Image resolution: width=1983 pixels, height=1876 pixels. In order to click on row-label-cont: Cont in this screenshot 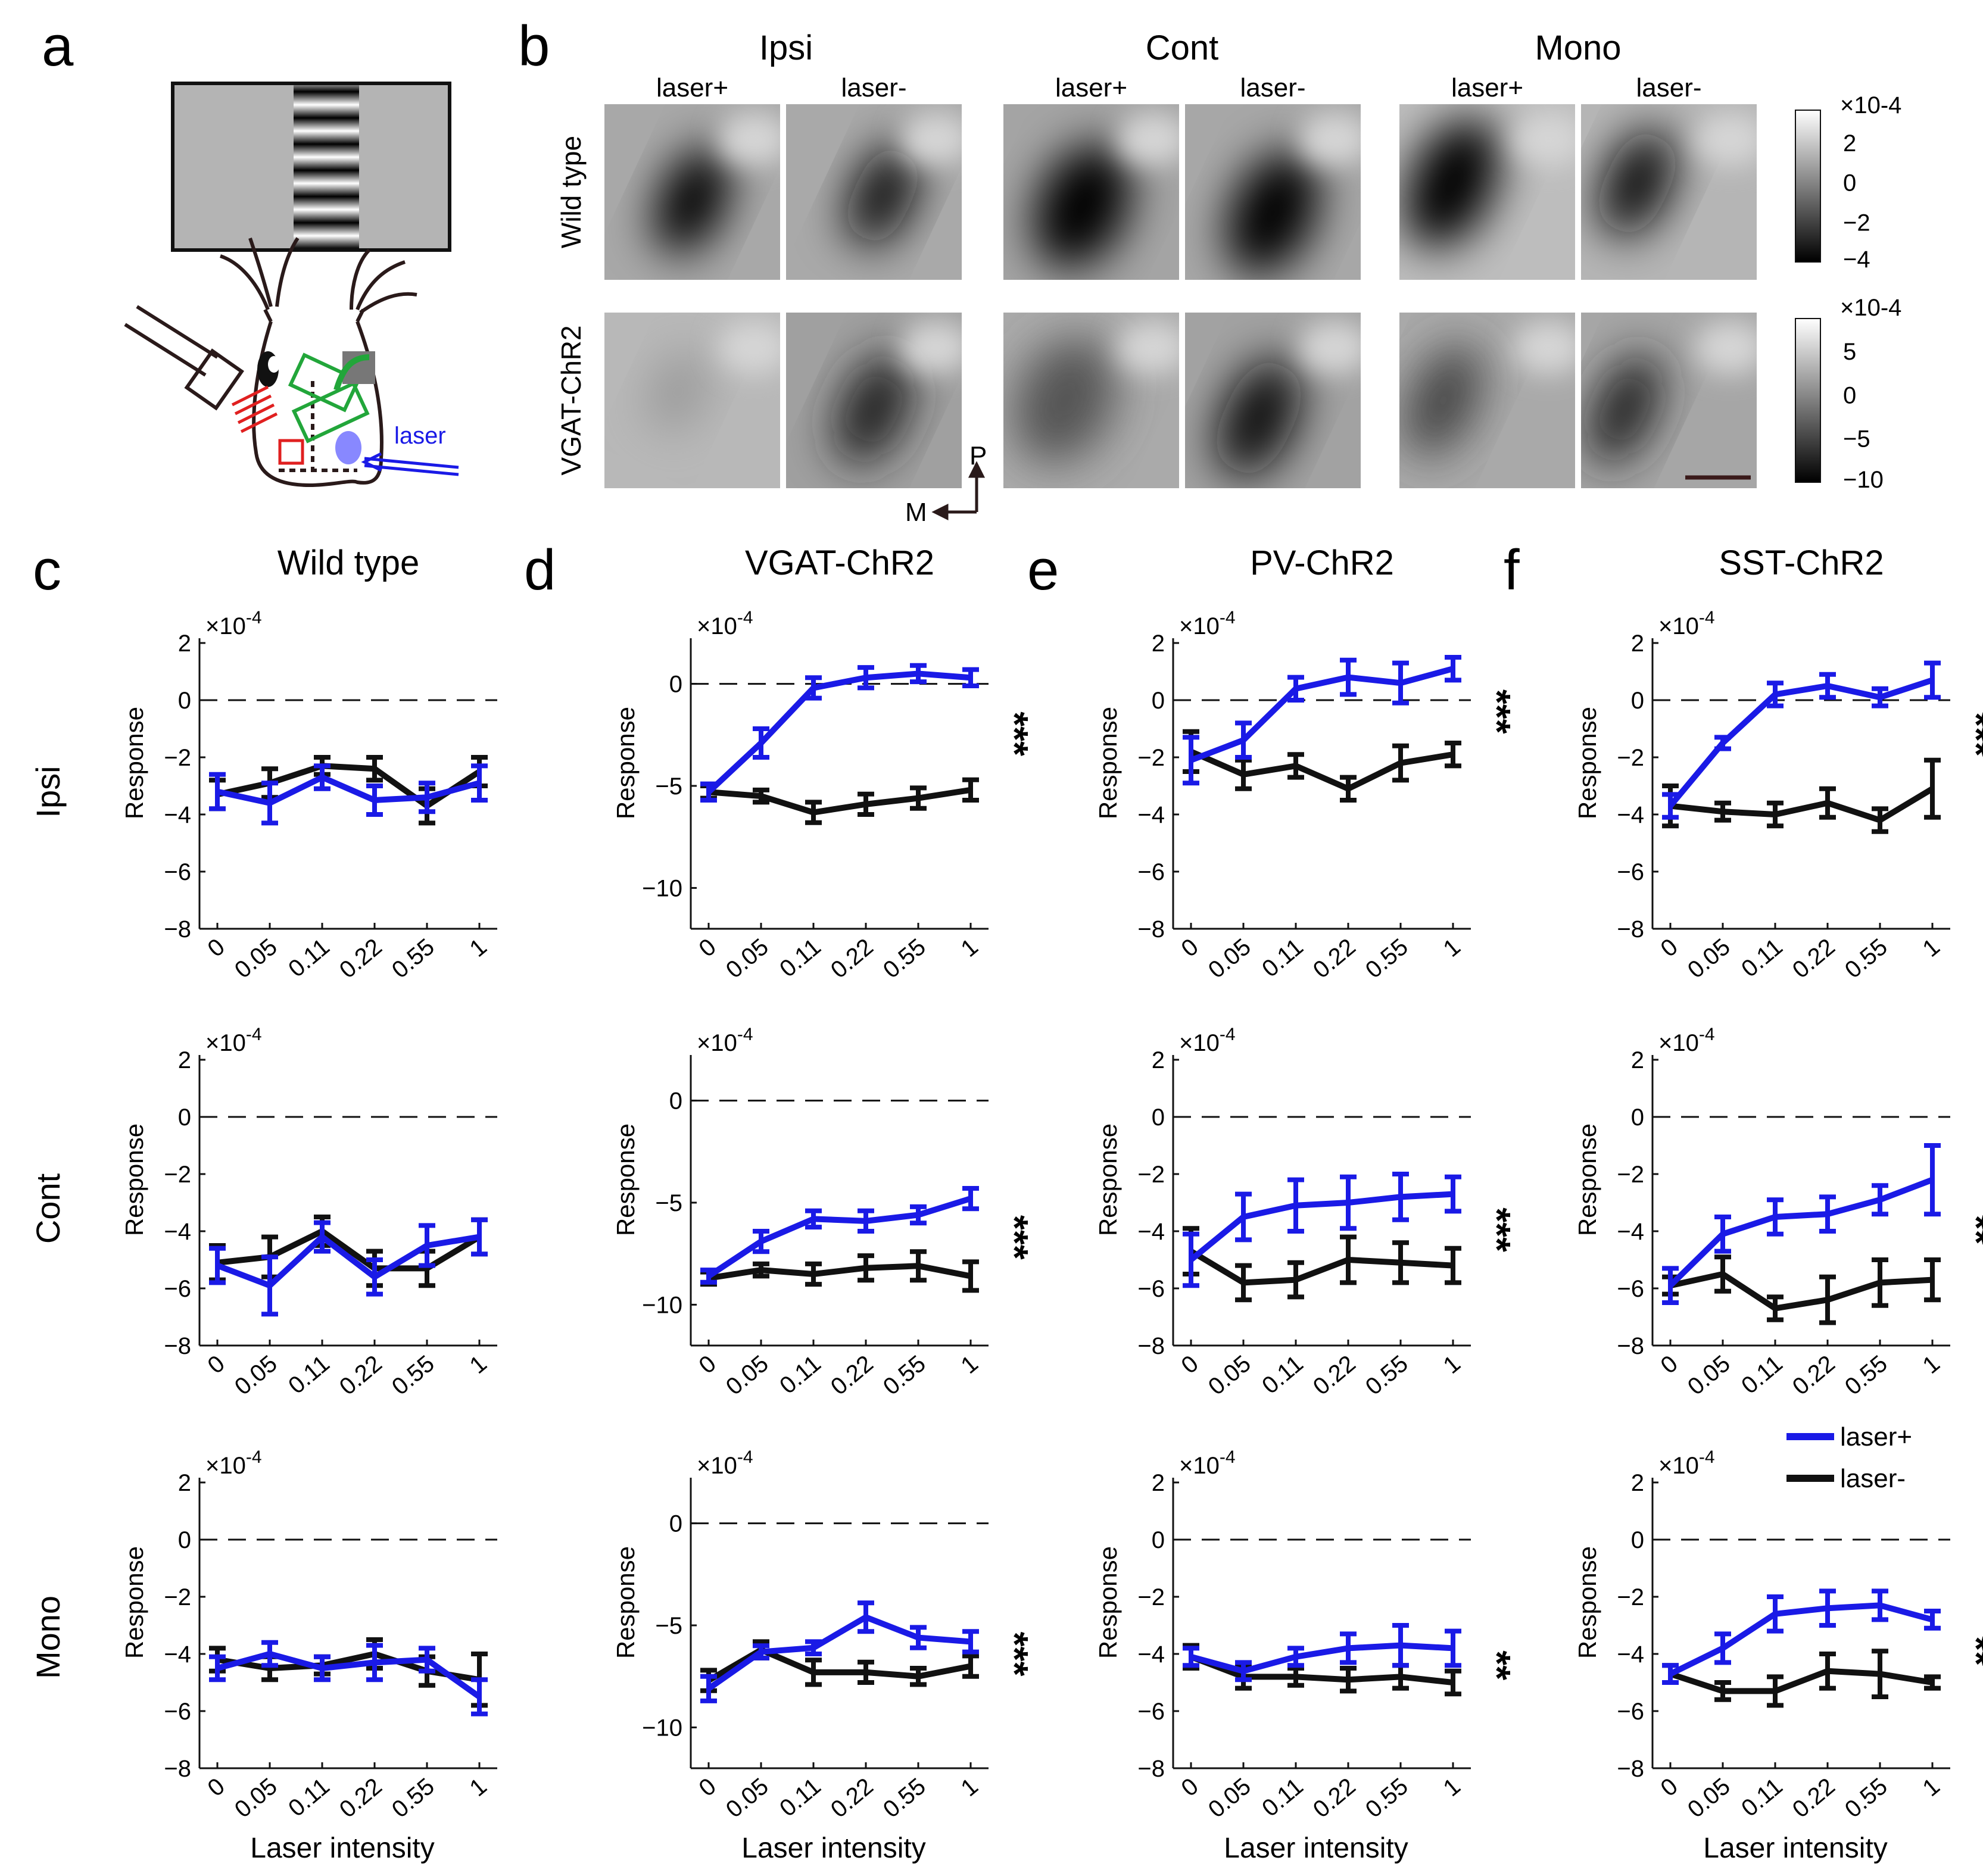, I will do `click(48, 1208)`.